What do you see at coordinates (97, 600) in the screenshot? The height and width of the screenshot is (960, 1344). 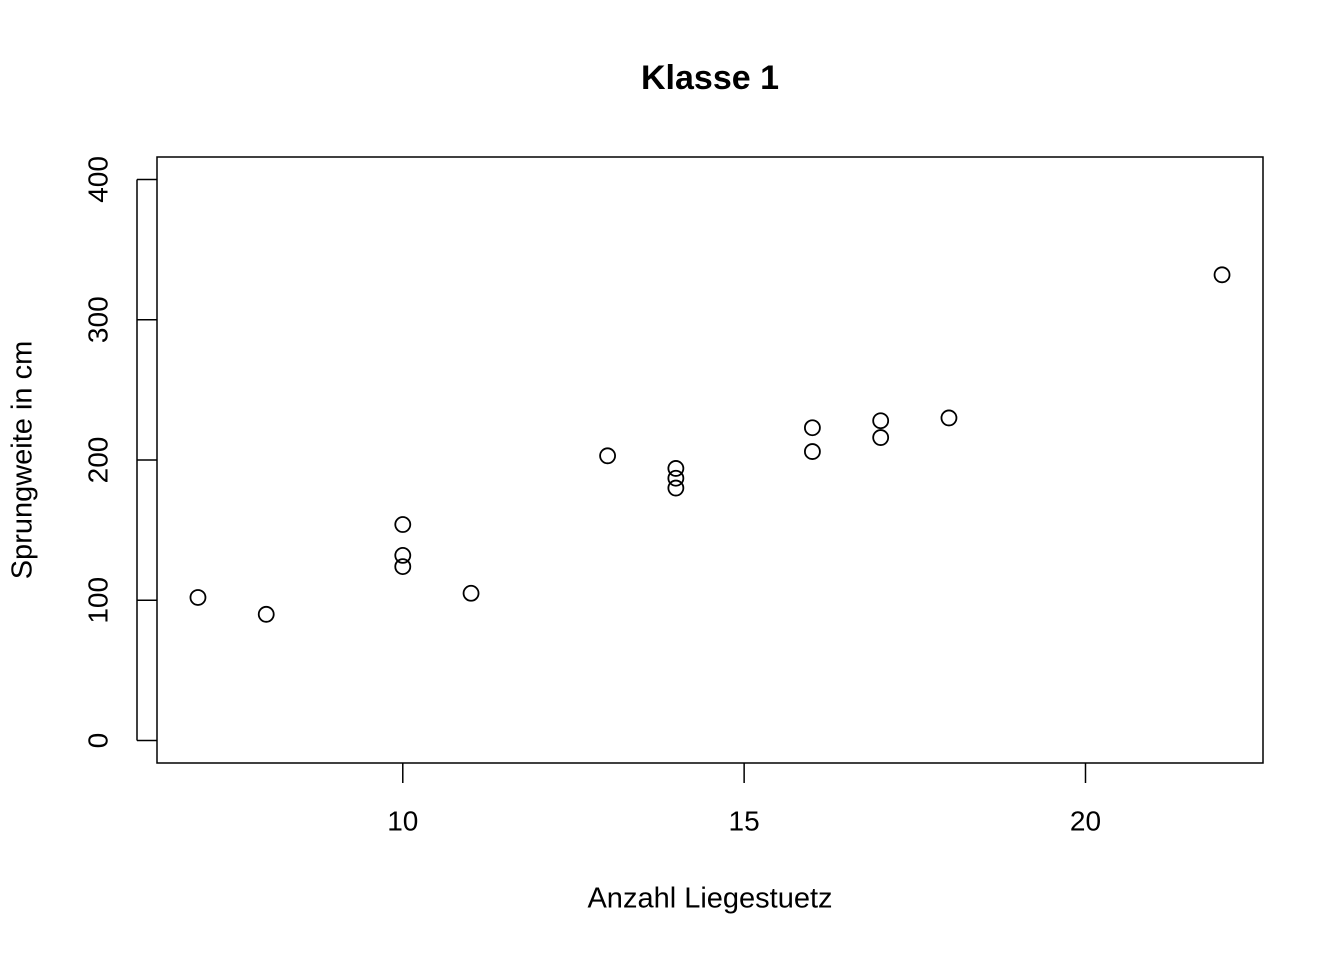 I see `y-tick-label: 100` at bounding box center [97, 600].